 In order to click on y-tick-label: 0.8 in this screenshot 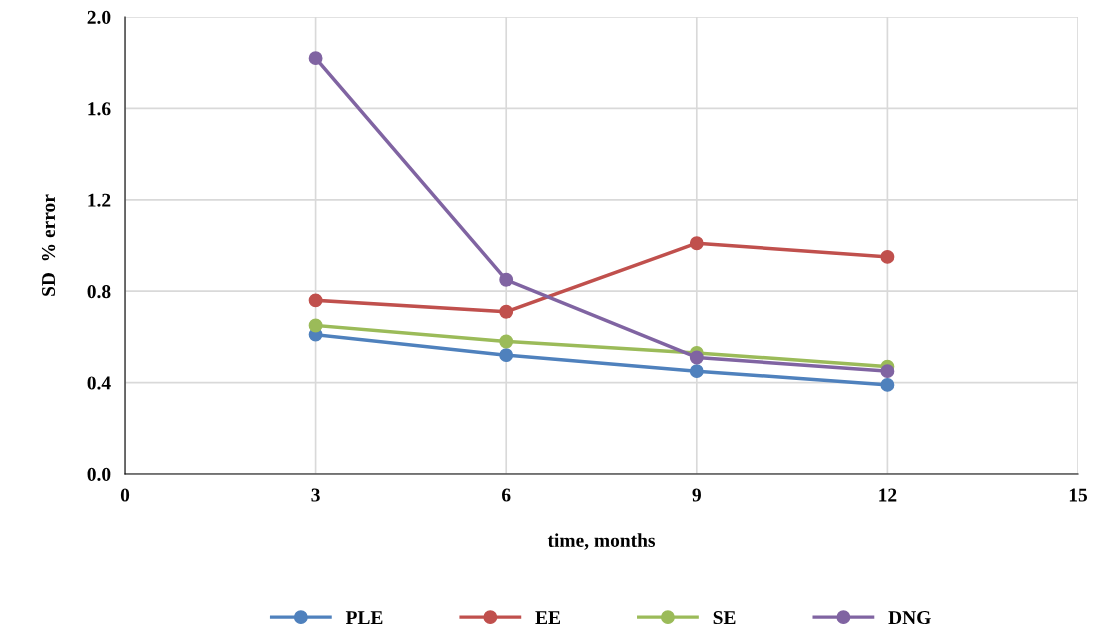, I will do `click(99, 292)`.